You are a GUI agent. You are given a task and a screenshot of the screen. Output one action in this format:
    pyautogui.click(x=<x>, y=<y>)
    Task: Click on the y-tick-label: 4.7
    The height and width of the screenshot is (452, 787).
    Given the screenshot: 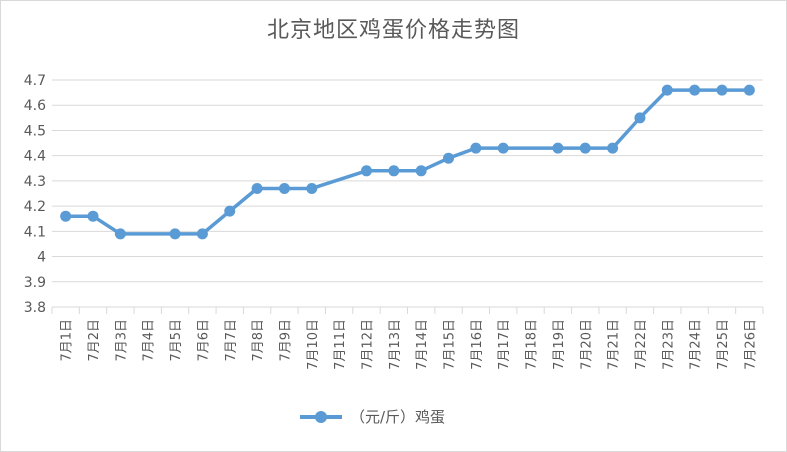 What is the action you would take?
    pyautogui.click(x=35, y=81)
    